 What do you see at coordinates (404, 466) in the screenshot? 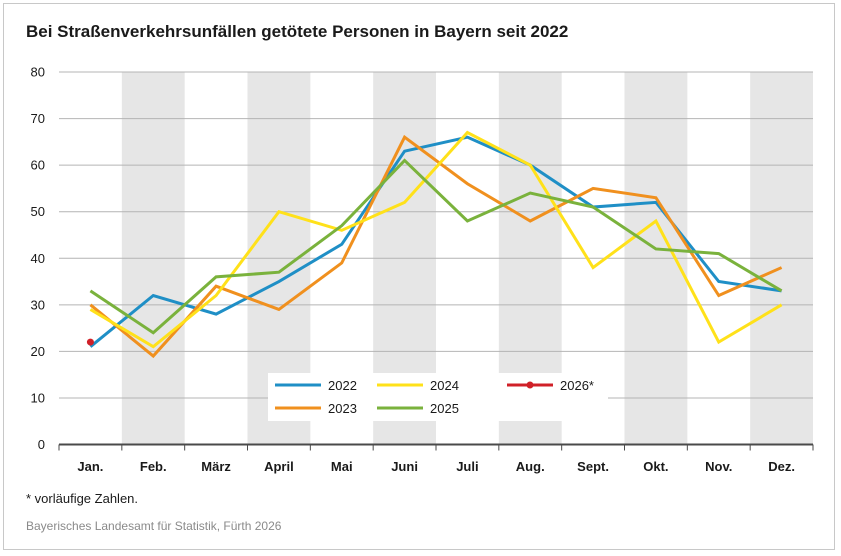
I see `x-tick-label: Juni` at bounding box center [404, 466].